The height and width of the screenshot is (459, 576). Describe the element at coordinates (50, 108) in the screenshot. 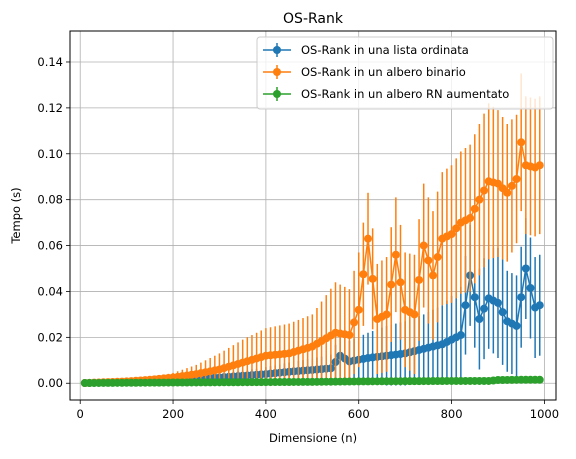

I see `y-tick-label: 0.12` at that location.